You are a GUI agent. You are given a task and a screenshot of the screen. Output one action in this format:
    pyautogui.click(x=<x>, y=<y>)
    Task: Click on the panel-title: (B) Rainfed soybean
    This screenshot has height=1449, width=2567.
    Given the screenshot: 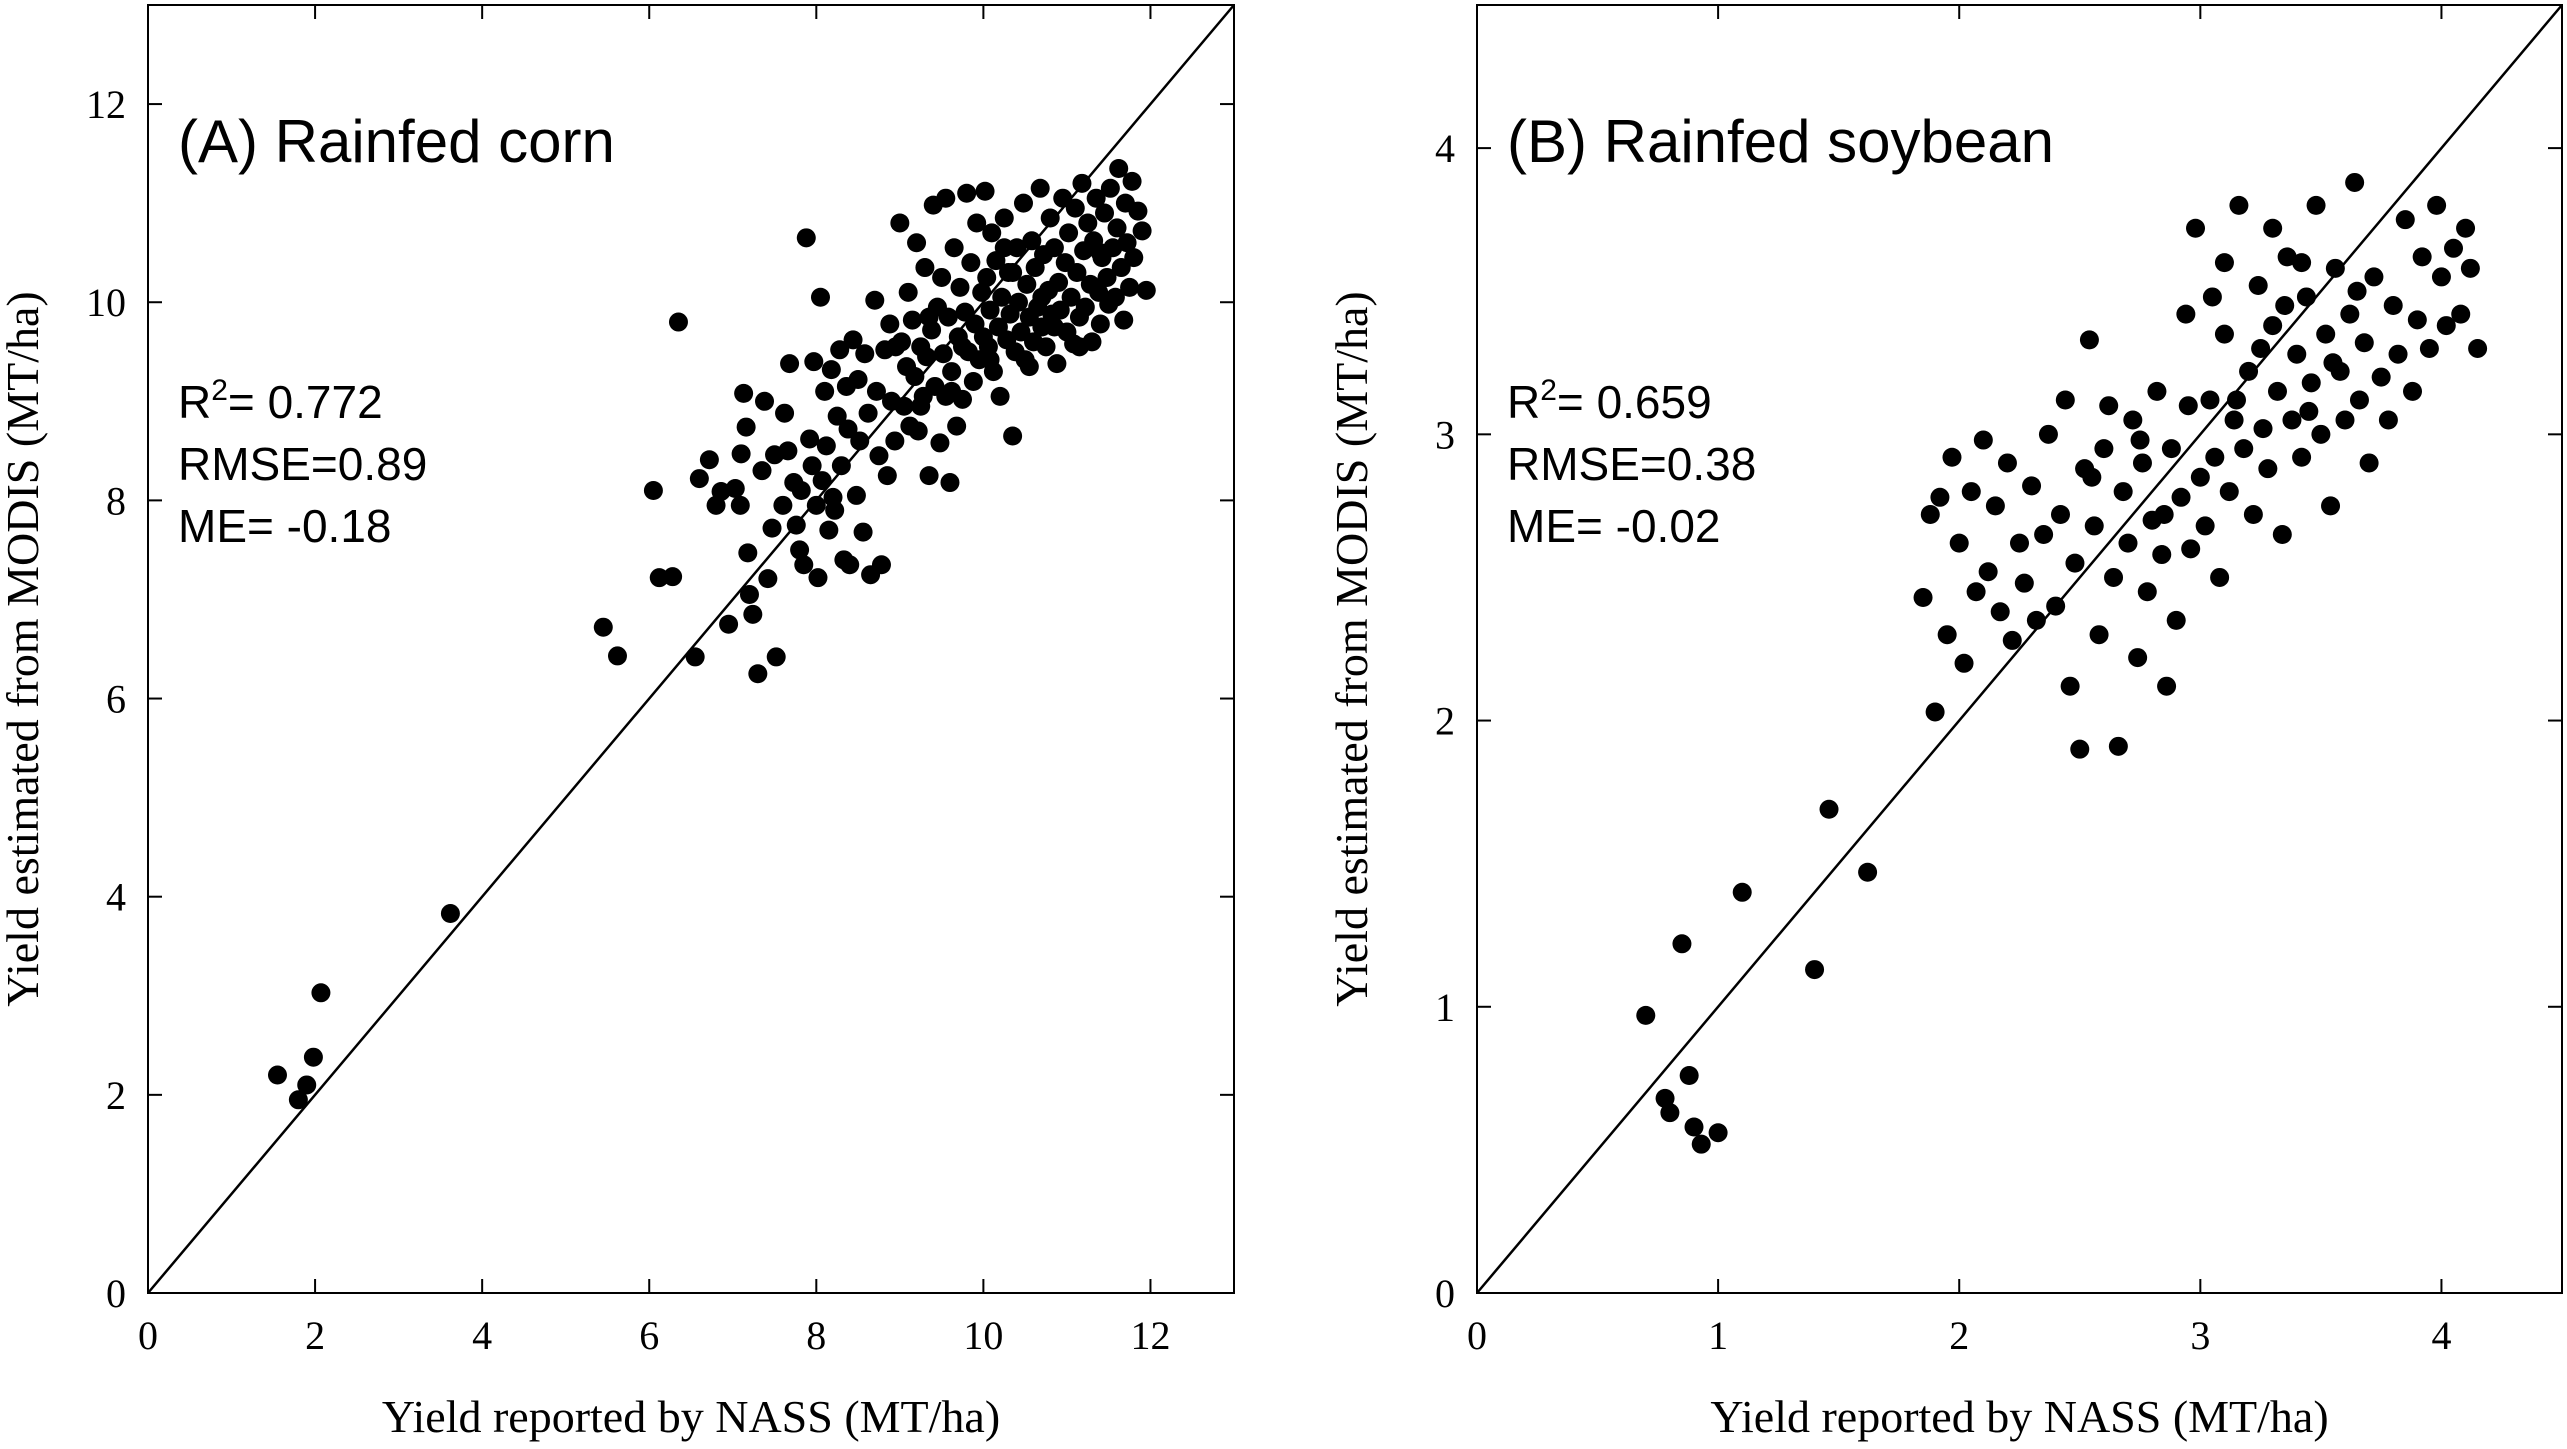 What is the action you would take?
    pyautogui.click(x=1780, y=141)
    